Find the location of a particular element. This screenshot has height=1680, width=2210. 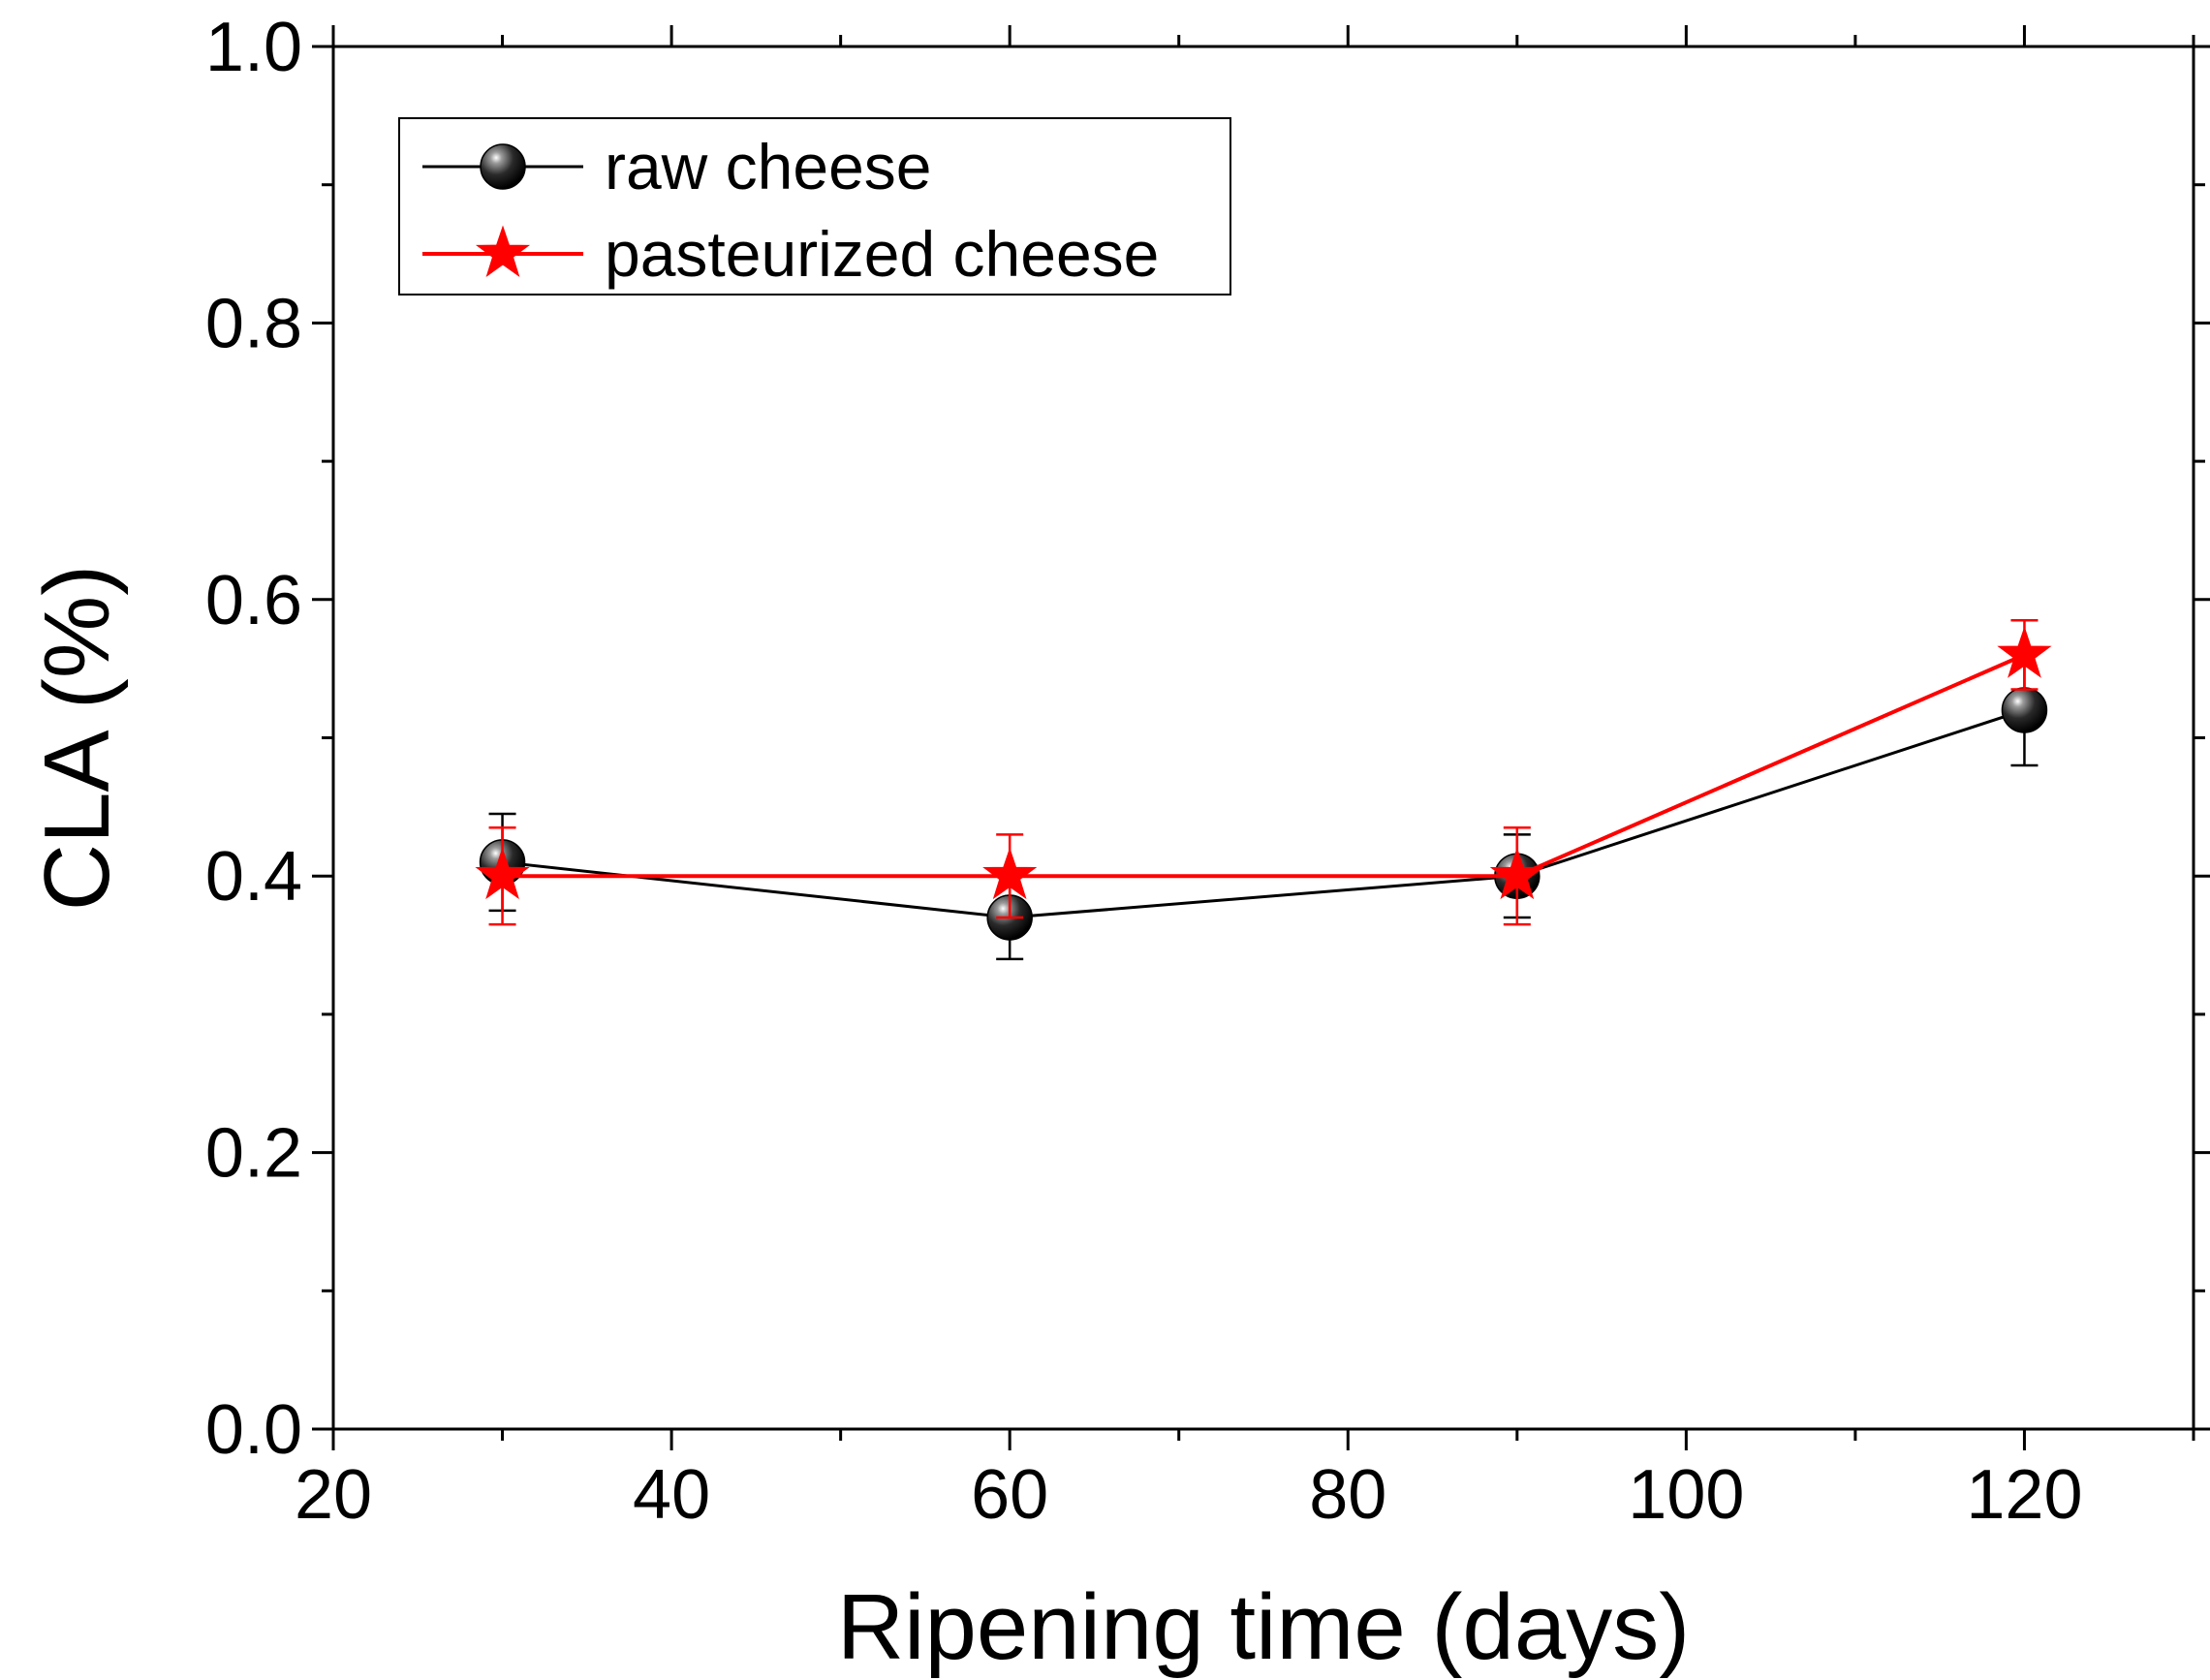

y-tick-label: 1.0 is located at coordinates (254, 48).